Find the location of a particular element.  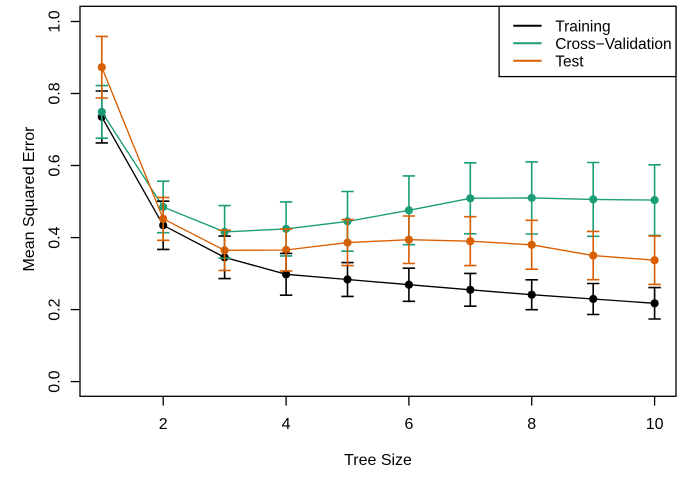

svg-text: 4 is located at coordinates (286, 424).